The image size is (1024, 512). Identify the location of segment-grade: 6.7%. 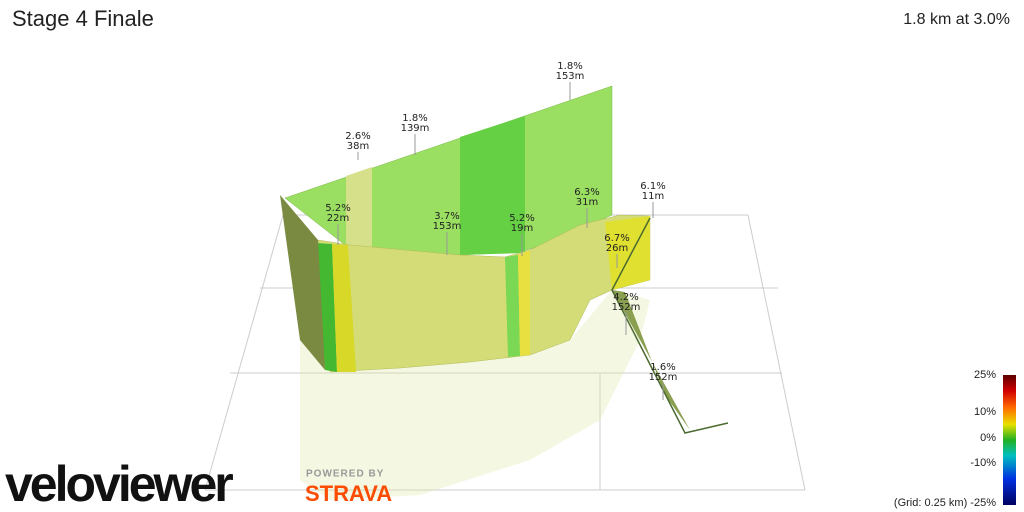
(616, 238).